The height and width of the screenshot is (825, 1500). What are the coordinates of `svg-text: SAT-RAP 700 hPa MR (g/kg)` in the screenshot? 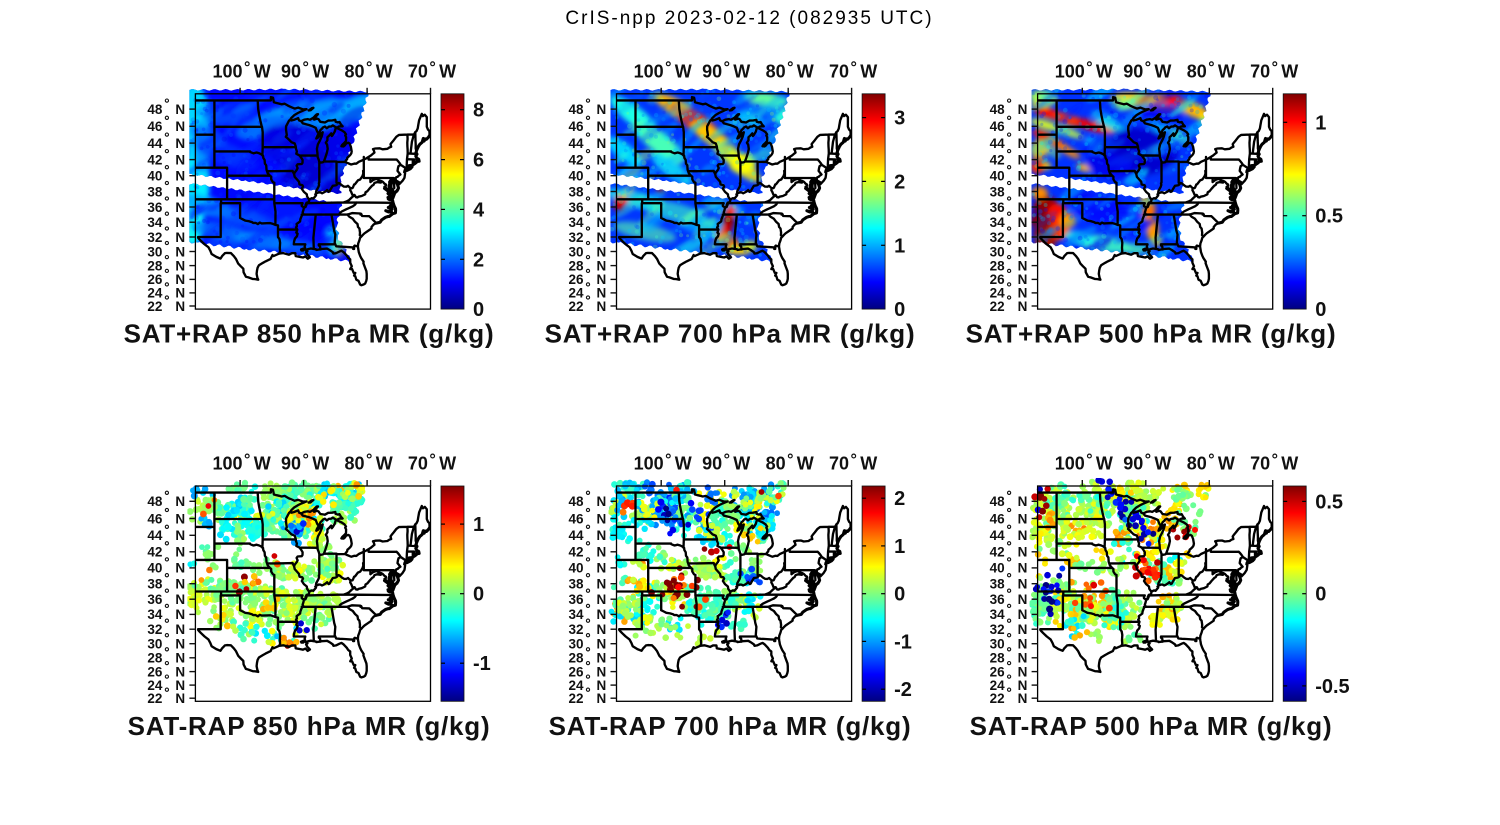 It's located at (730, 726).